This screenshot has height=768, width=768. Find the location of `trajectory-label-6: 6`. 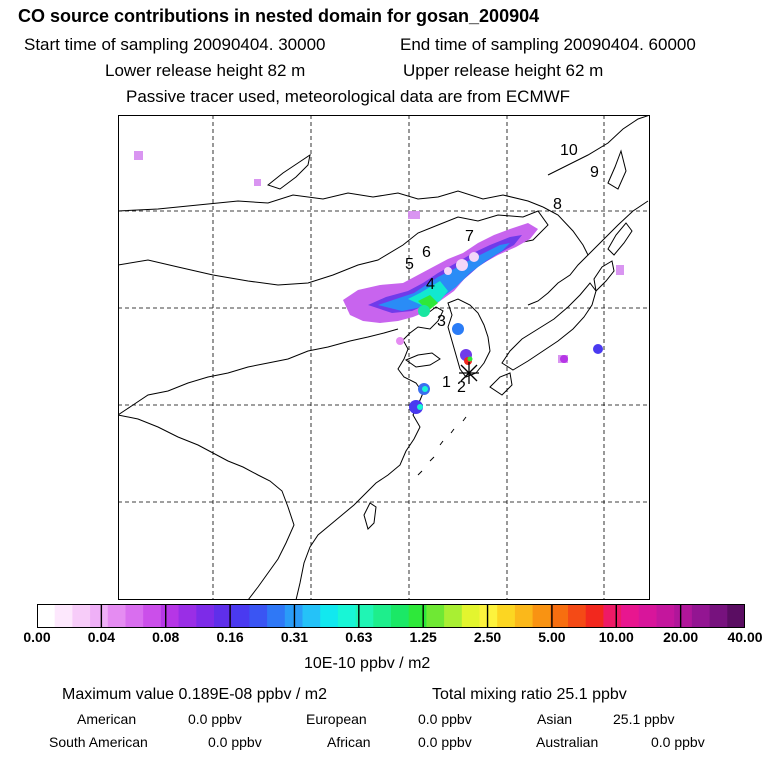

trajectory-label-6: 6 is located at coordinates (426, 252).